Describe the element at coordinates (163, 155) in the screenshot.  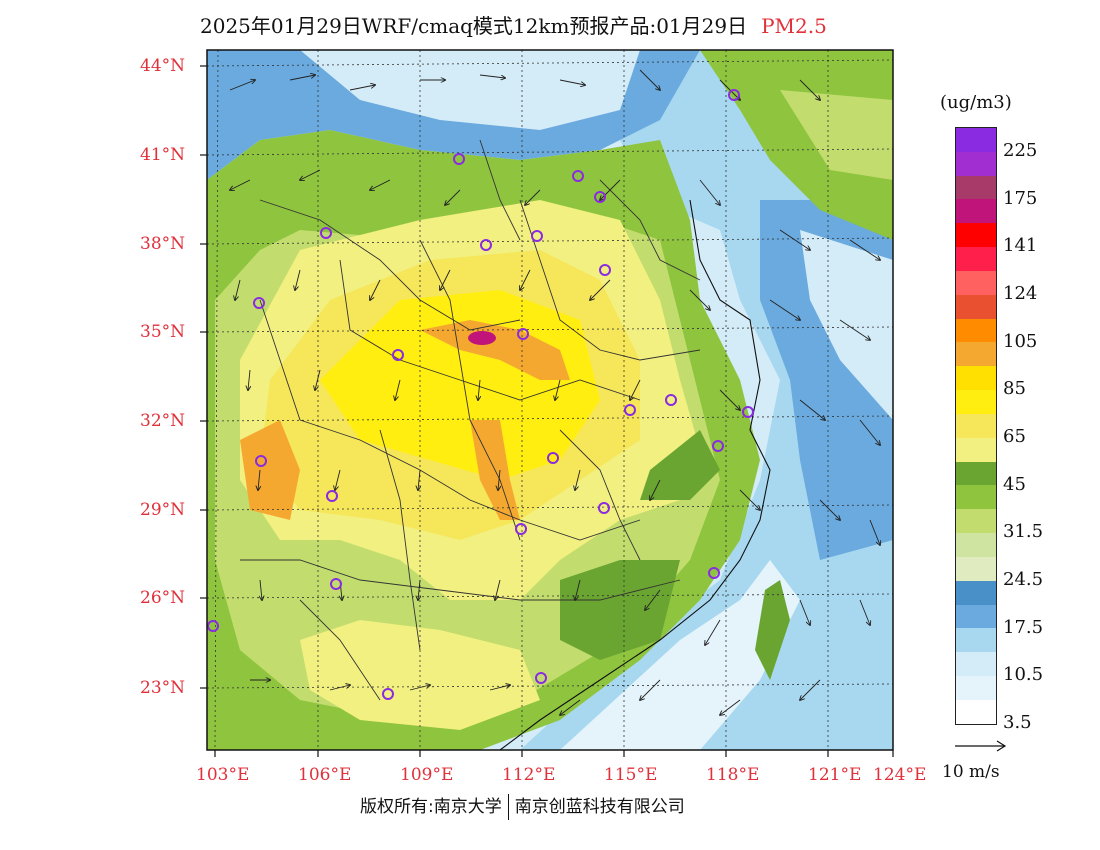
I see `lat-label-41: 41°N` at that location.